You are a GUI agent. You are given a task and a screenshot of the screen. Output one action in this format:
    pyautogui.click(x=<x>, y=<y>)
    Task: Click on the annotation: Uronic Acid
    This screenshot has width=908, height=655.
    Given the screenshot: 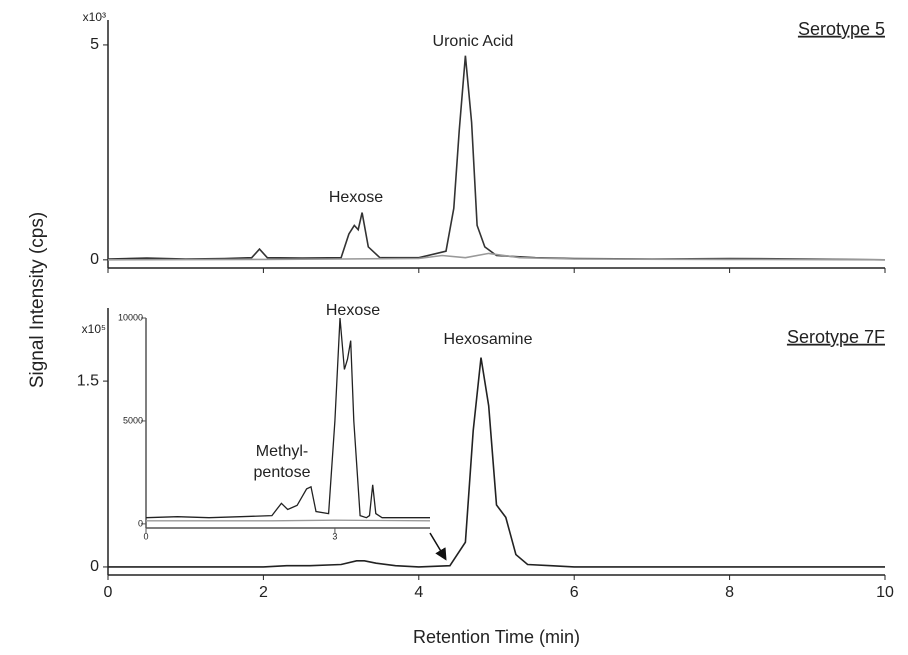 What is the action you would take?
    pyautogui.click(x=473, y=41)
    